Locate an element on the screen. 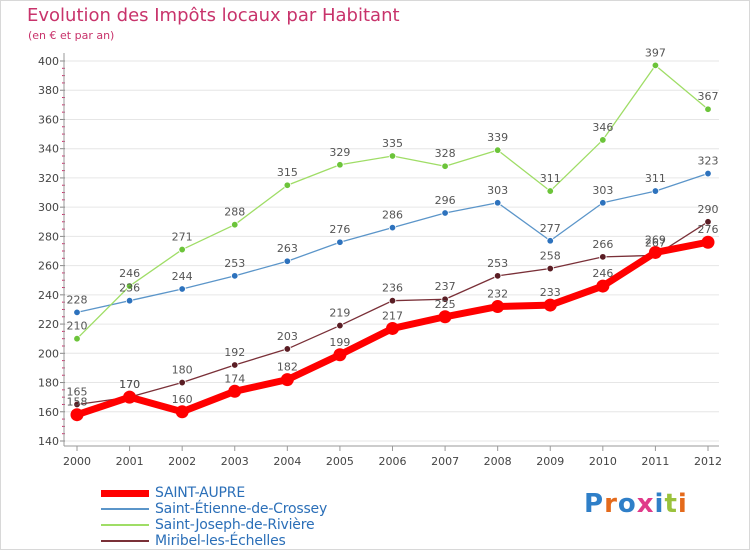  y-tick-label: 180 is located at coordinates (48, 383).